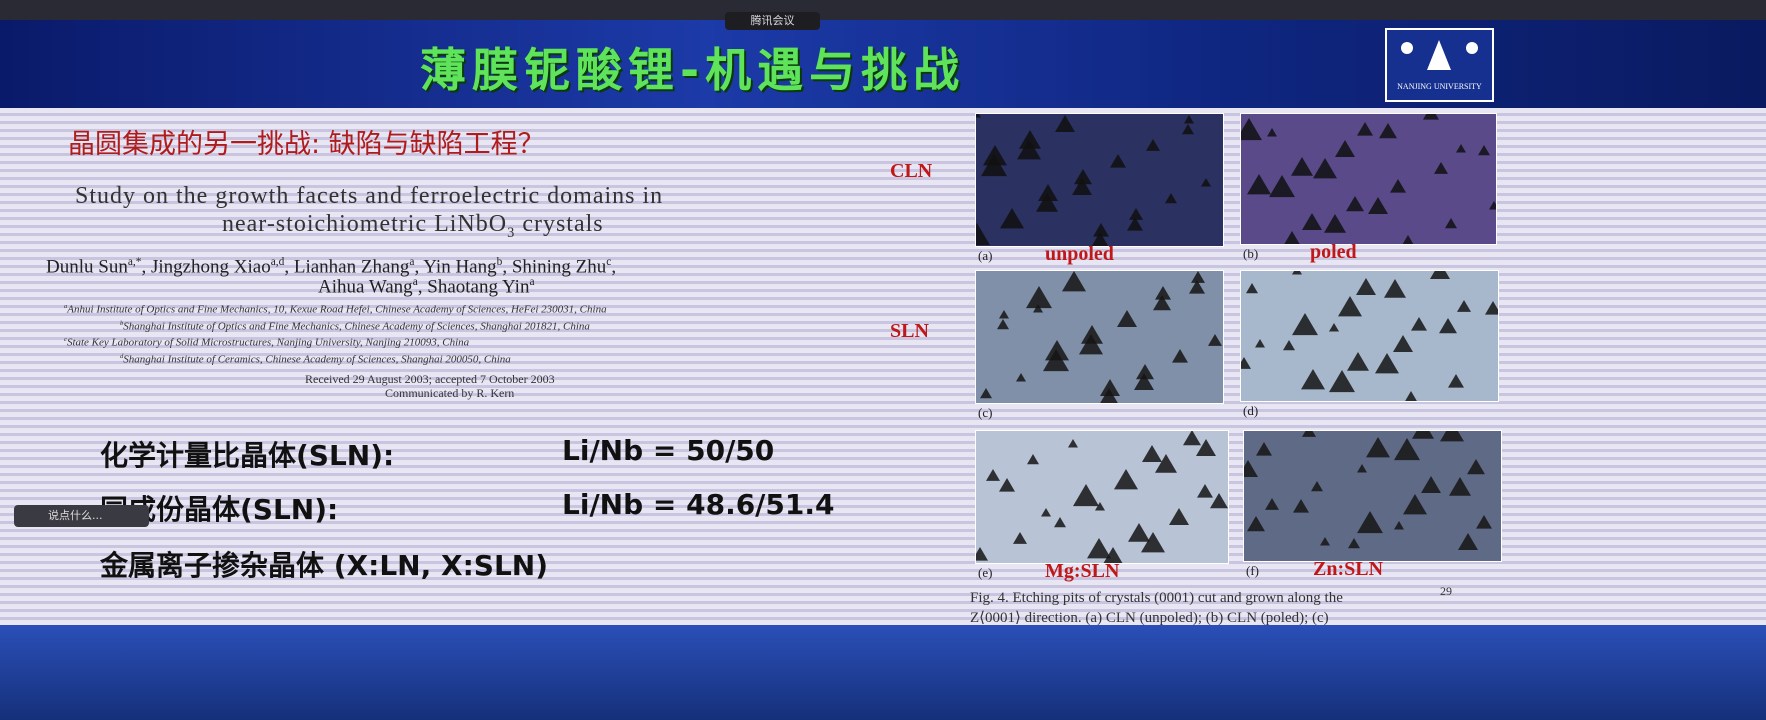 The width and height of the screenshot is (1766, 720). What do you see at coordinates (1251, 253) in the screenshot?
I see `panel-letter: (b)` at bounding box center [1251, 253].